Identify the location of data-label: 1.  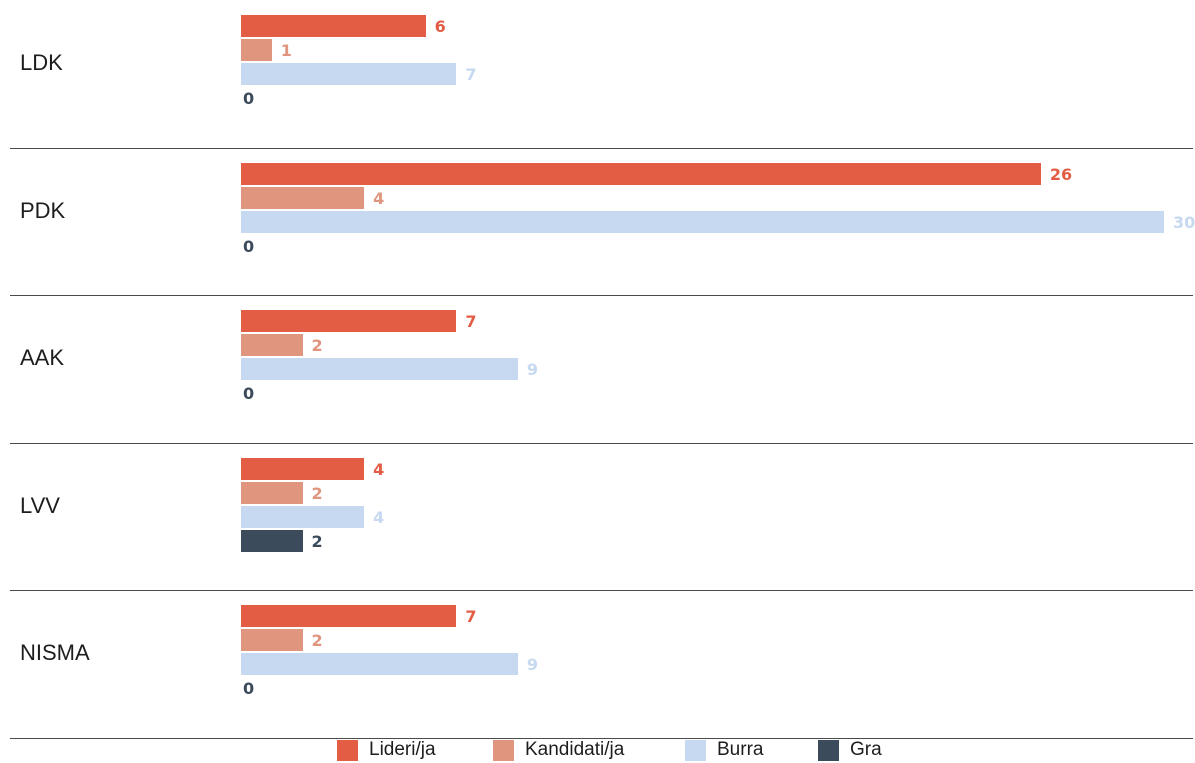
(286, 50).